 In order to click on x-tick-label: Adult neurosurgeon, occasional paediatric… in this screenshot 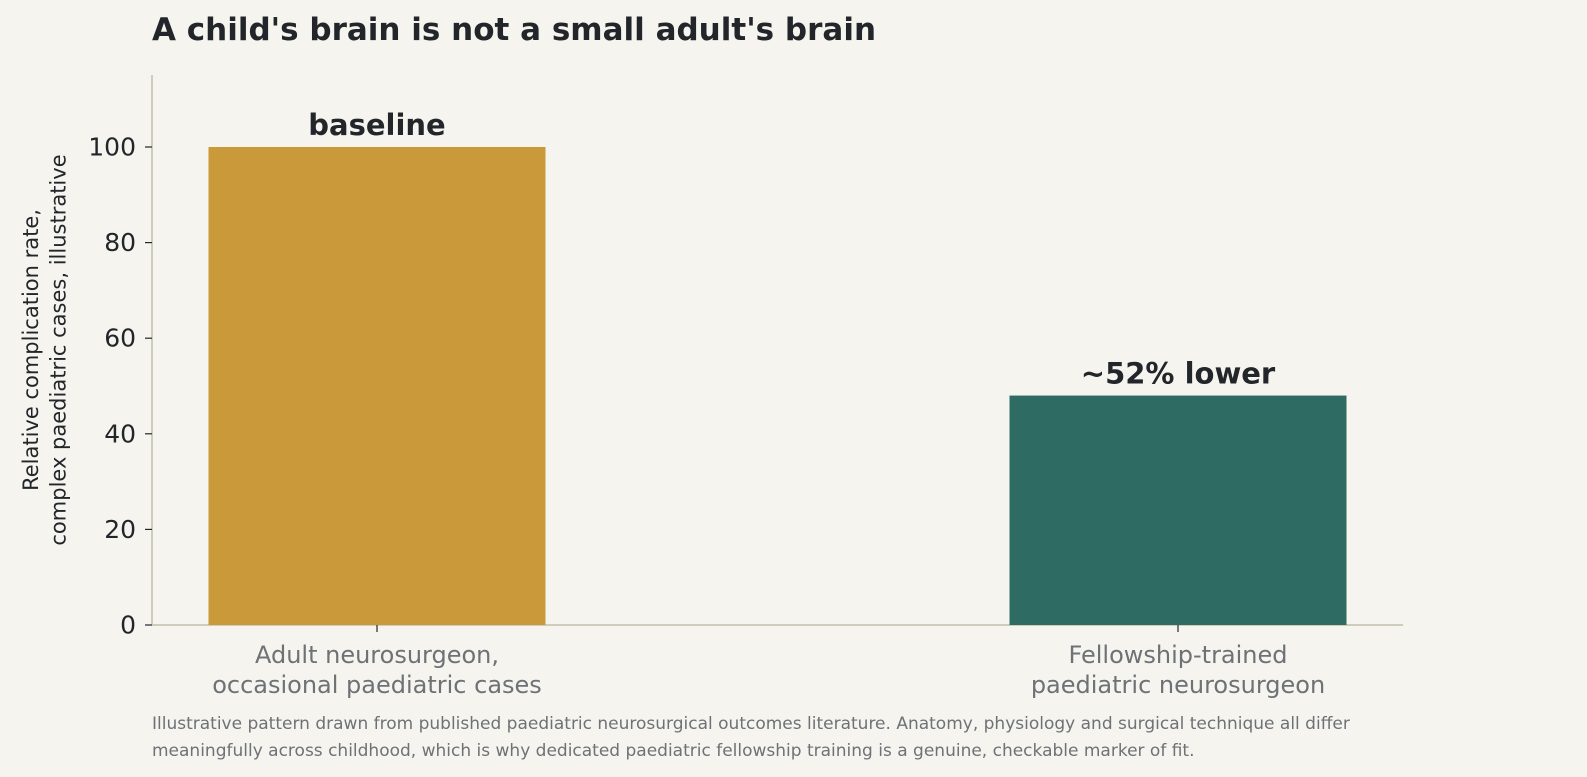, I will do `click(377, 670)`.